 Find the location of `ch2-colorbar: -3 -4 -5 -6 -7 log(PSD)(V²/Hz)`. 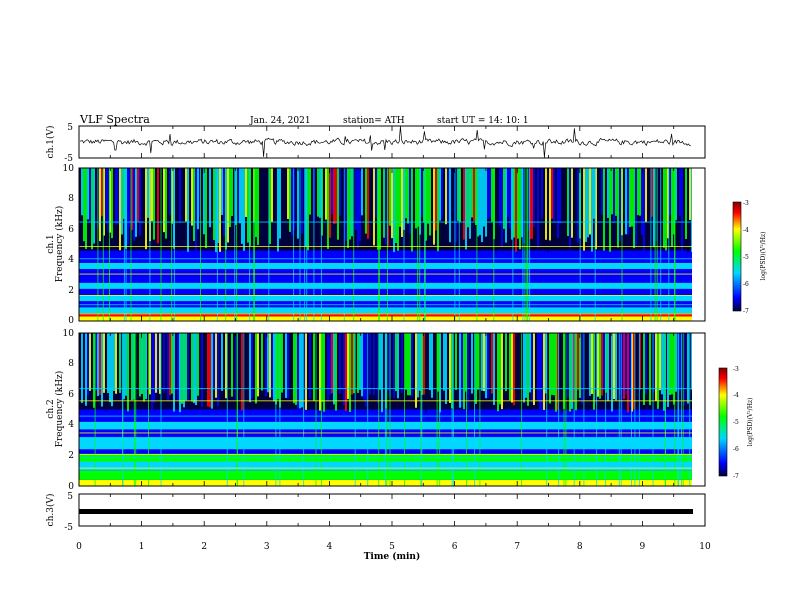

ch2-colorbar: -3 -4 -5 -6 -7 log(PSD)(V²/Hz) is located at coordinates (736, 423).